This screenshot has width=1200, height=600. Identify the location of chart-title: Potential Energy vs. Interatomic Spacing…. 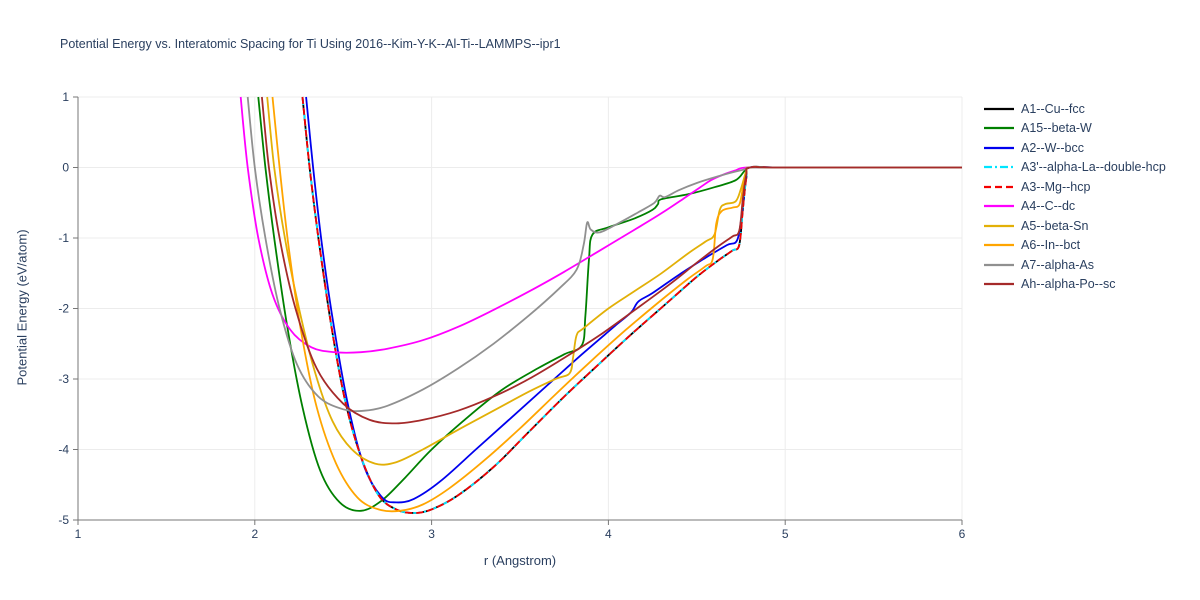
(310, 44).